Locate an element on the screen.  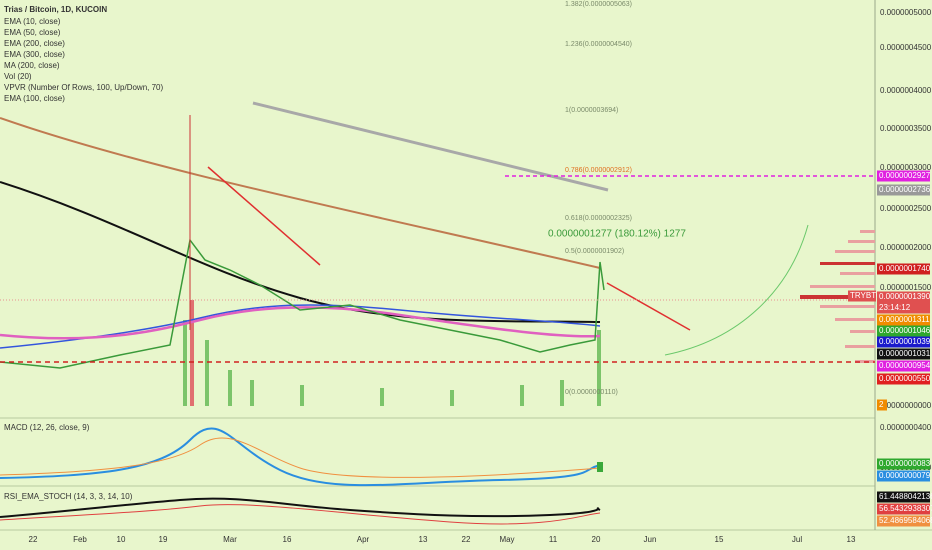
price-axis-label: 0.0000004500 is located at coordinates (906, 47).